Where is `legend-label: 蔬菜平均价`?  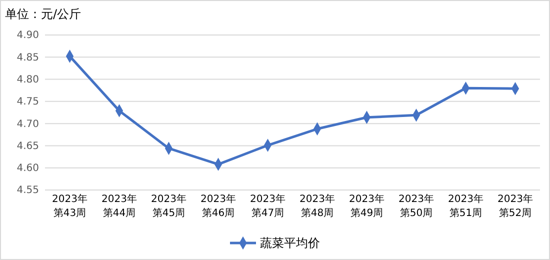
legend-label: 蔬菜平均价 is located at coordinates (290, 243).